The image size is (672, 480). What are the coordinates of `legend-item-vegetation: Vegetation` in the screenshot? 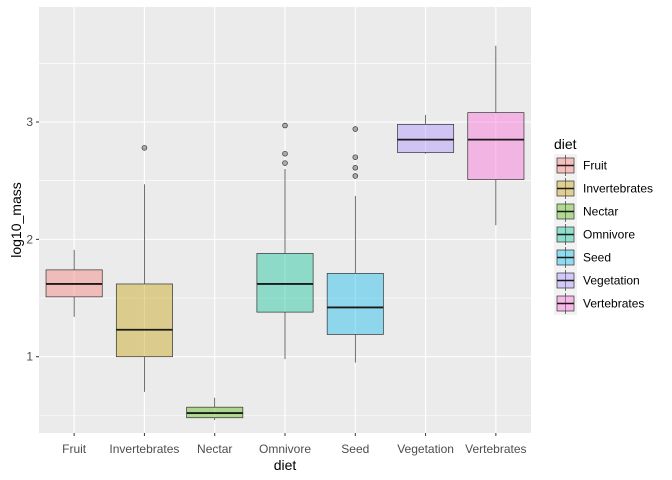 It's located at (597, 280).